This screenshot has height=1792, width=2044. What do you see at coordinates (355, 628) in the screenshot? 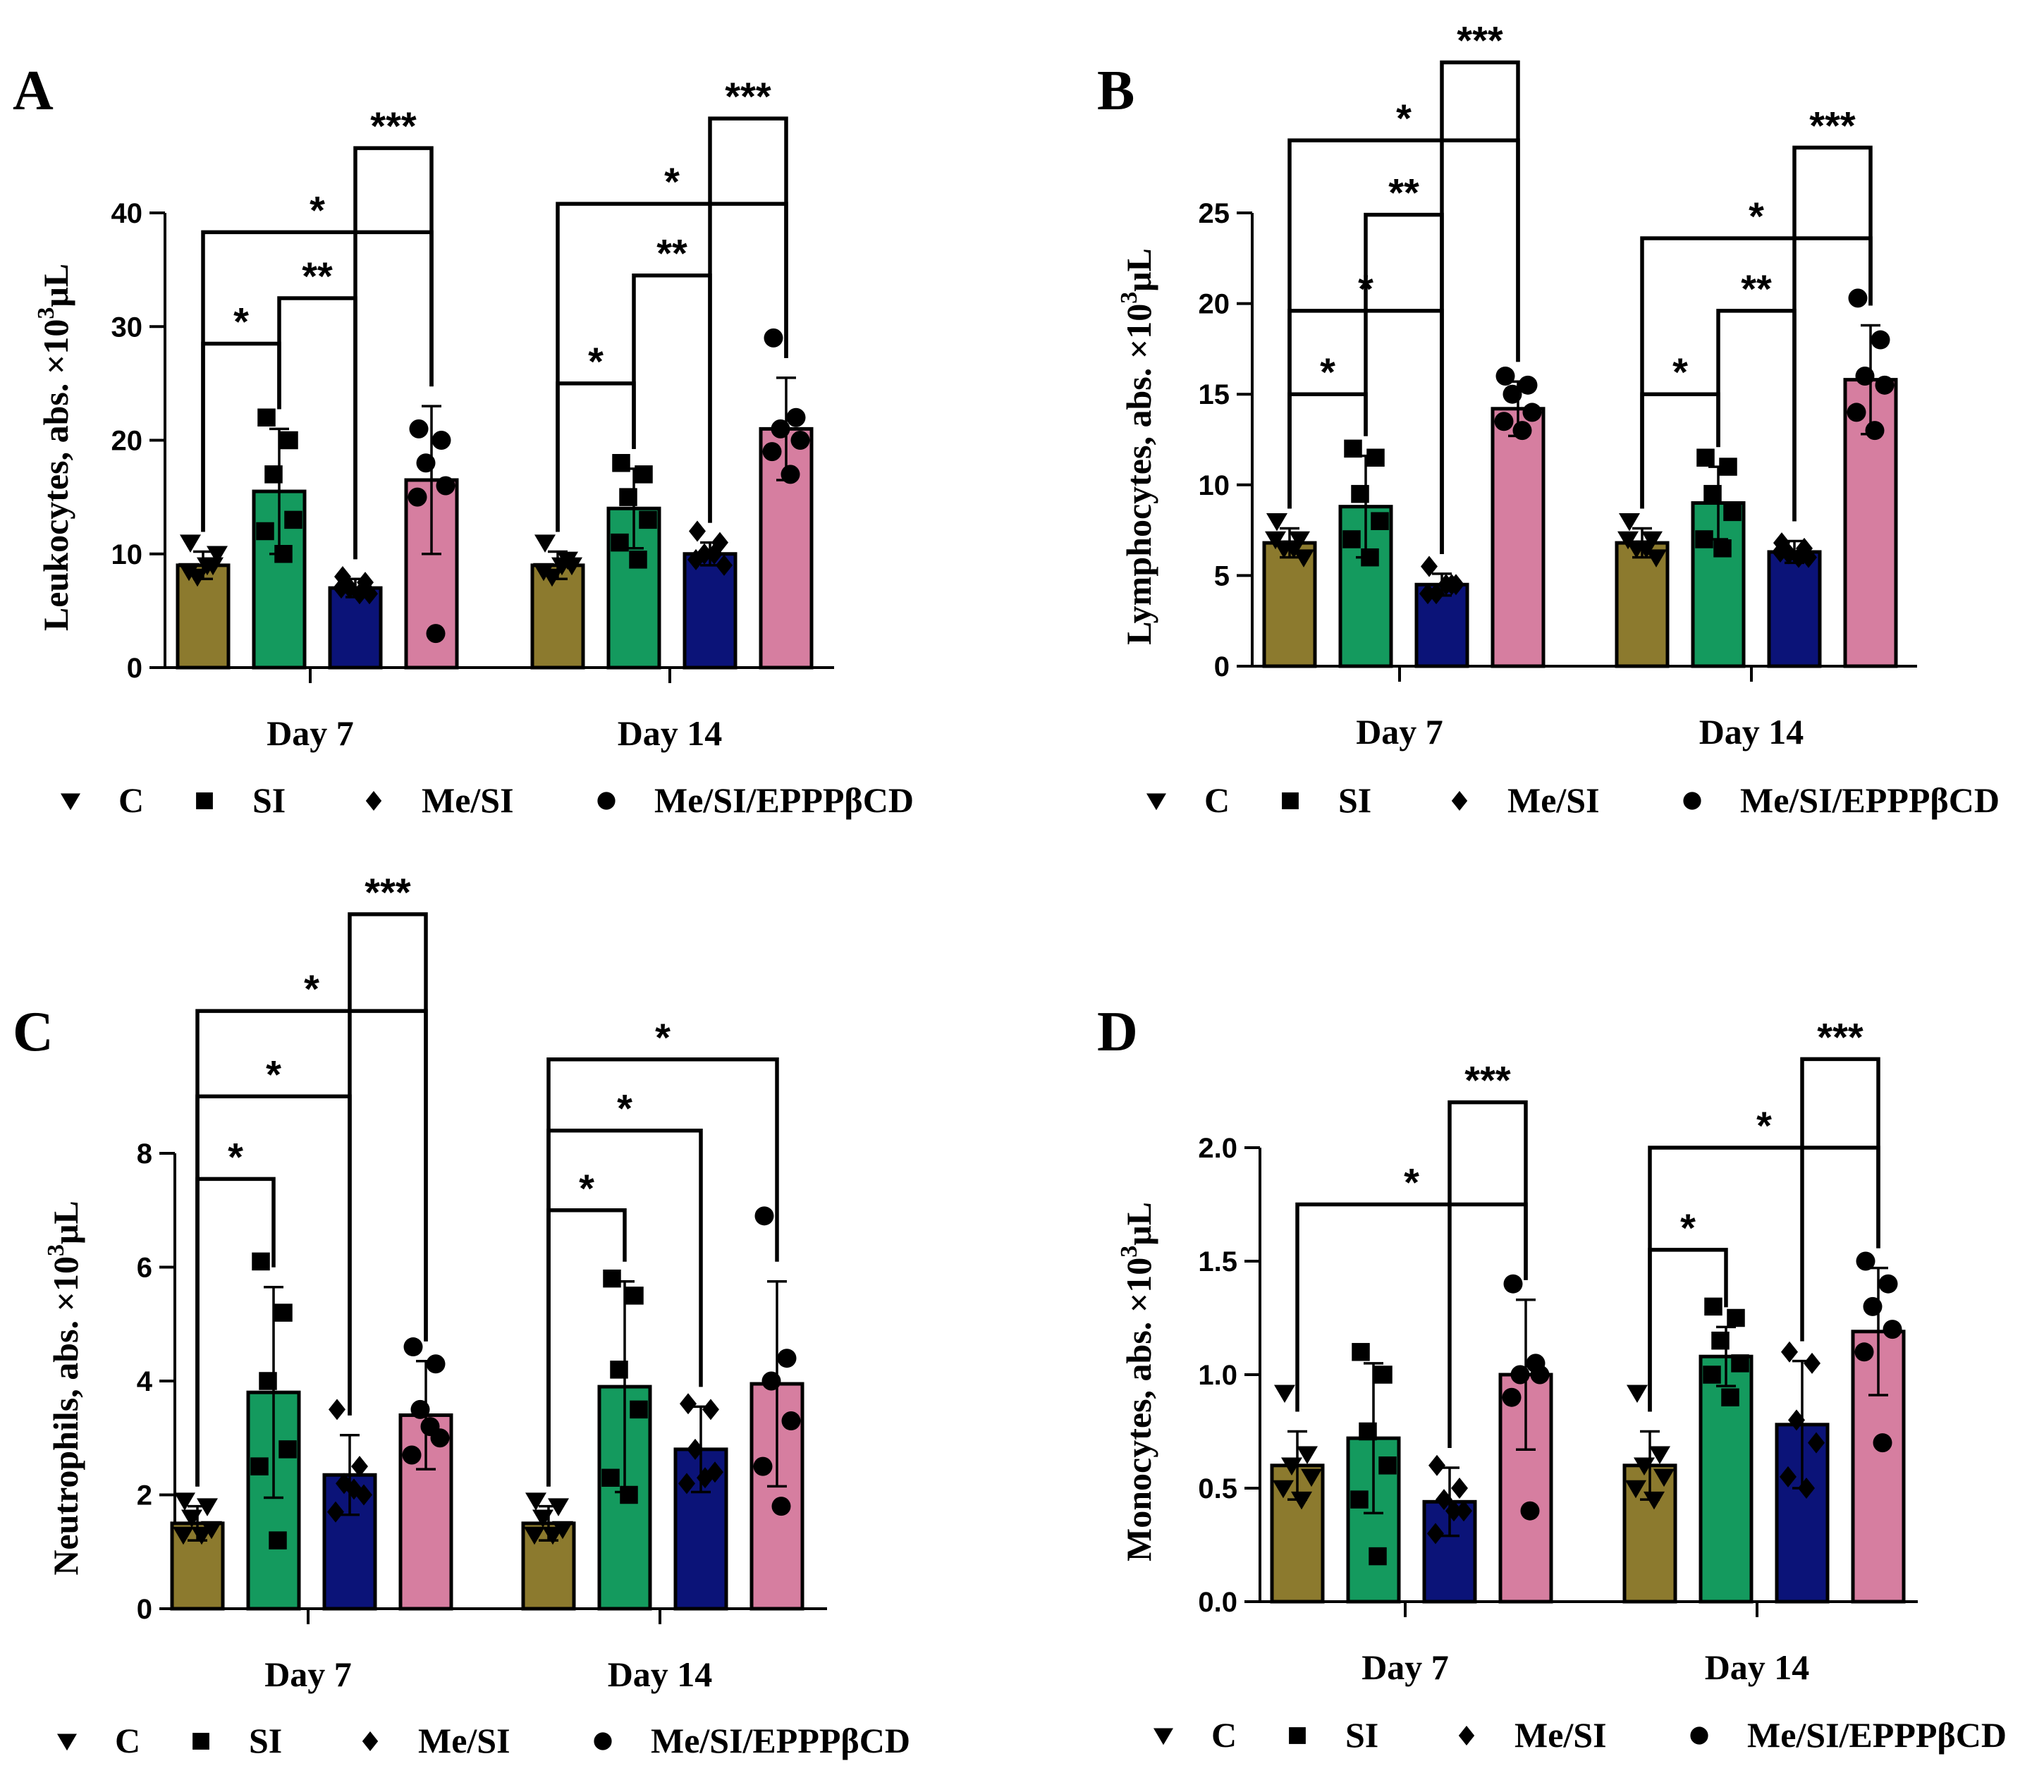
I see `bar-mesi` at bounding box center [355, 628].